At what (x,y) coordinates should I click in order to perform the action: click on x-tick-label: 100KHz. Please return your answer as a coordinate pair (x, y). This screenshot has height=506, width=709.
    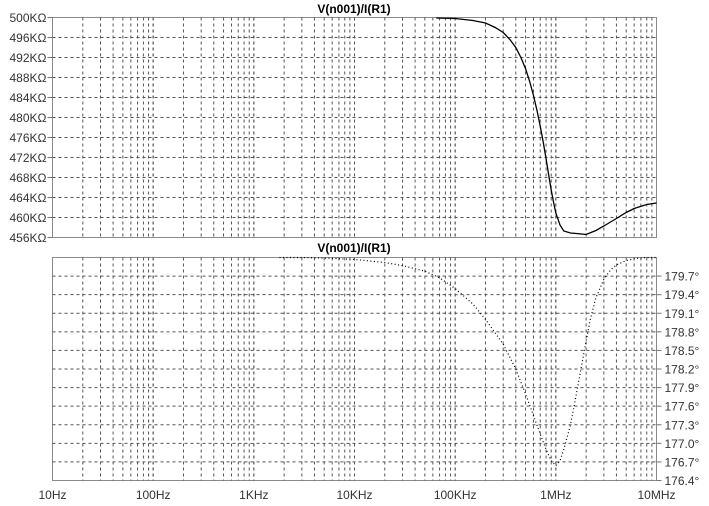
    Looking at the image, I should click on (455, 495).